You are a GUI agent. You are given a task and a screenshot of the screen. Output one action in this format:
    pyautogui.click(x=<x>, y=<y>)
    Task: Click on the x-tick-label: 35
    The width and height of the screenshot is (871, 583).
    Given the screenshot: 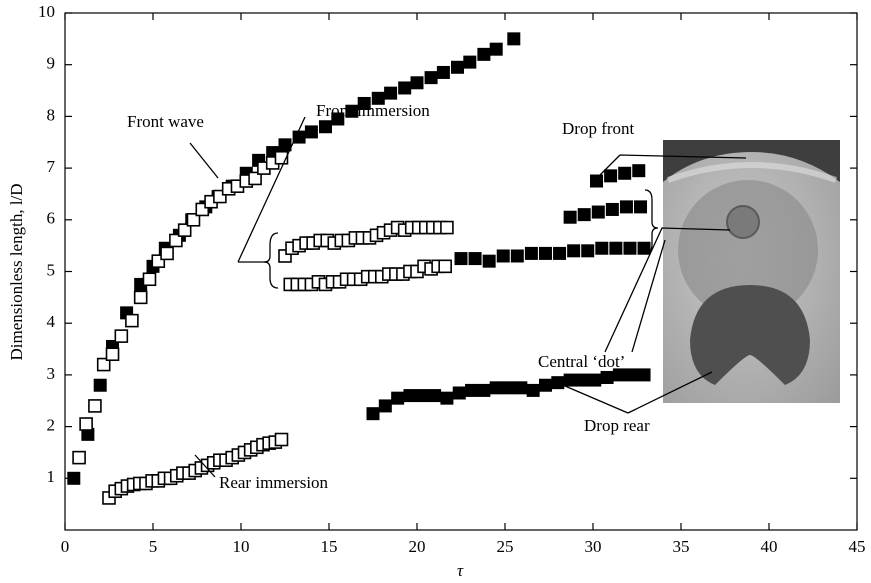 What is the action you would take?
    pyautogui.click(x=681, y=546)
    